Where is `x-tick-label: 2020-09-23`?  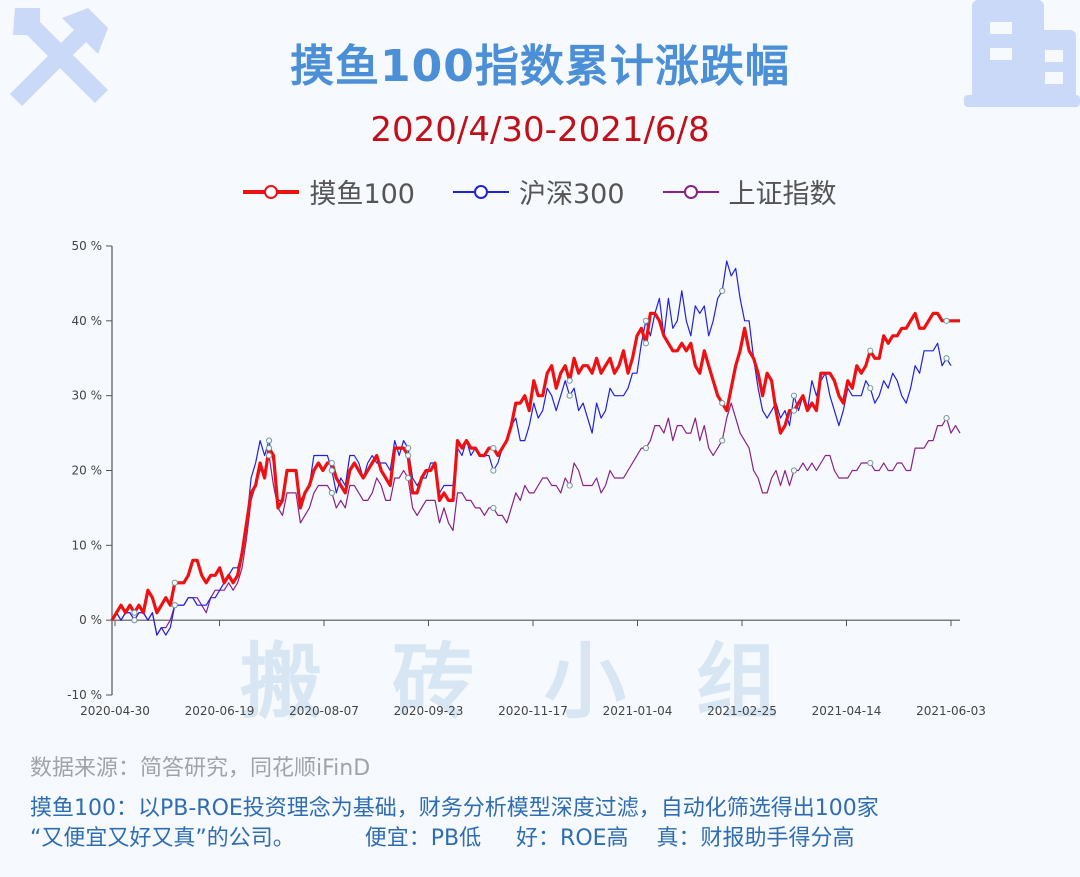
x-tick-label: 2020-09-23 is located at coordinates (429, 711).